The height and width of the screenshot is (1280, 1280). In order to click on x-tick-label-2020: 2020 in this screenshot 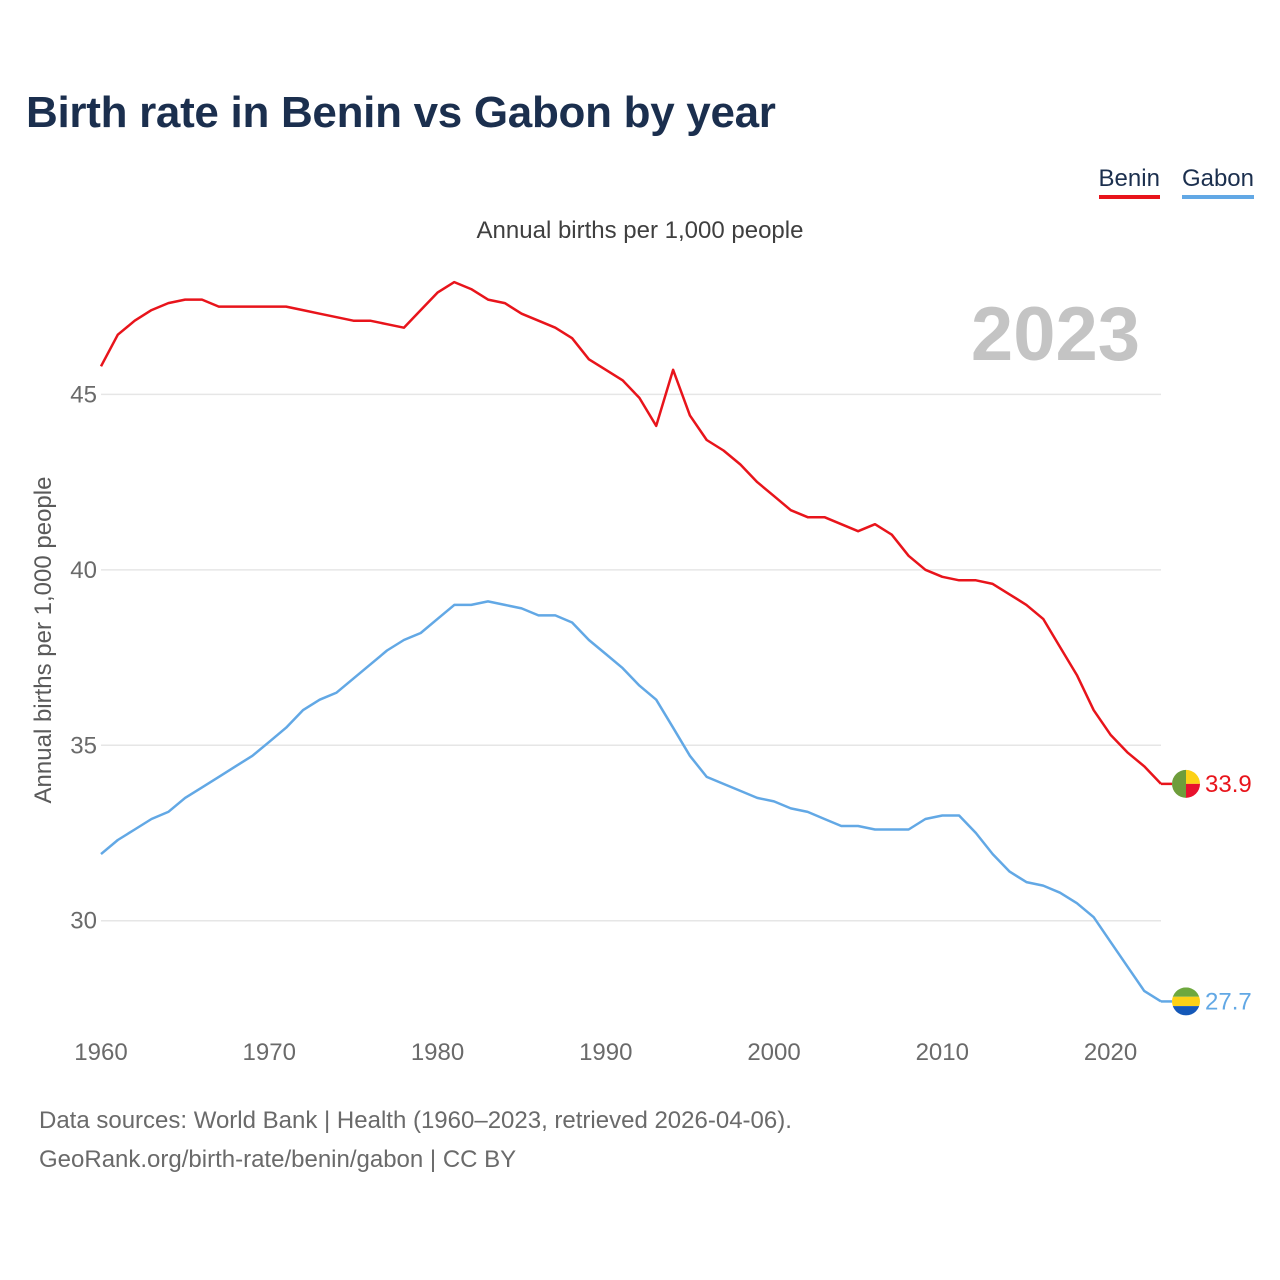, I will do `click(1110, 1052)`.